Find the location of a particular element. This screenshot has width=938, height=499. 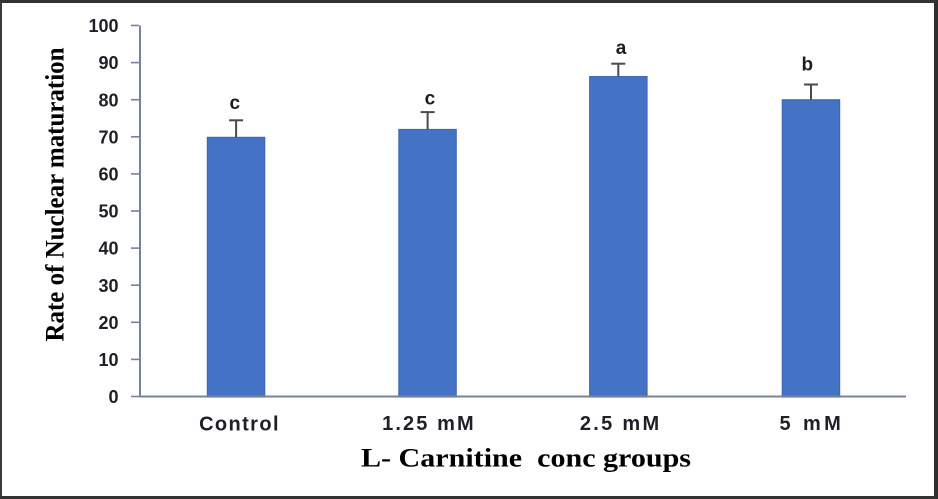

svg-text: L- Carnitine conc groups is located at coordinates (526, 458).